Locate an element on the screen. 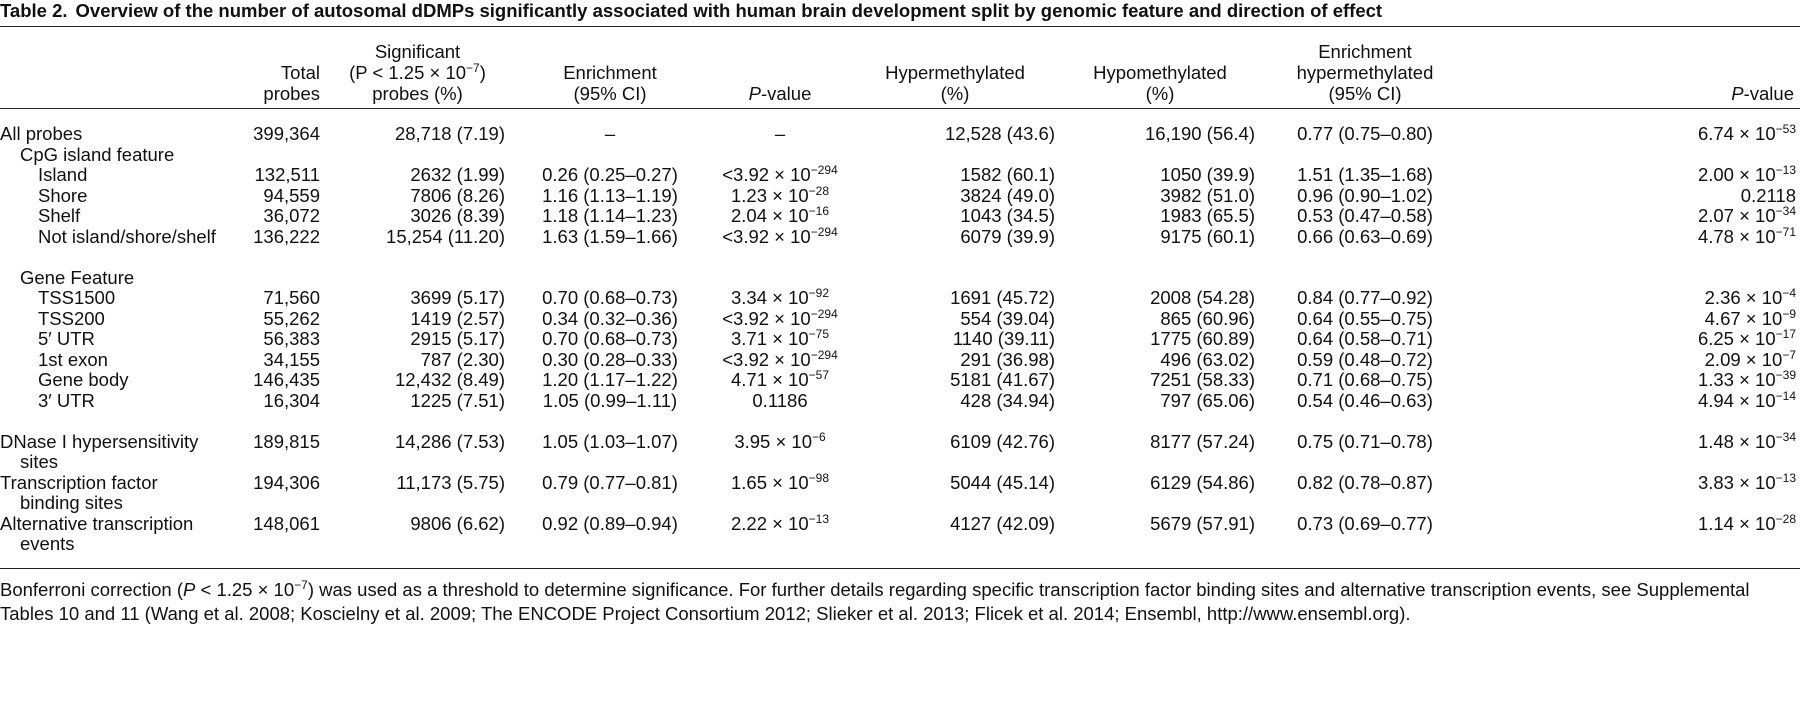 The image size is (1800, 718). header-rule is located at coordinates (900, 108).